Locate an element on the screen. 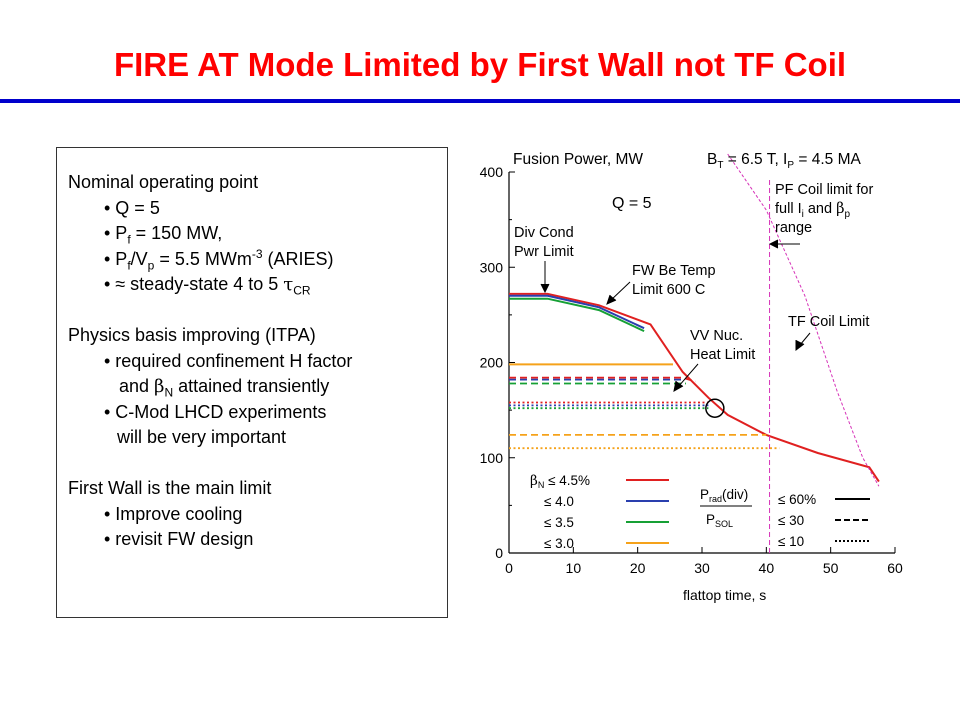 This screenshot has width=960, height=720. legend-prad-numerator: Prad(div) is located at coordinates (724, 495).